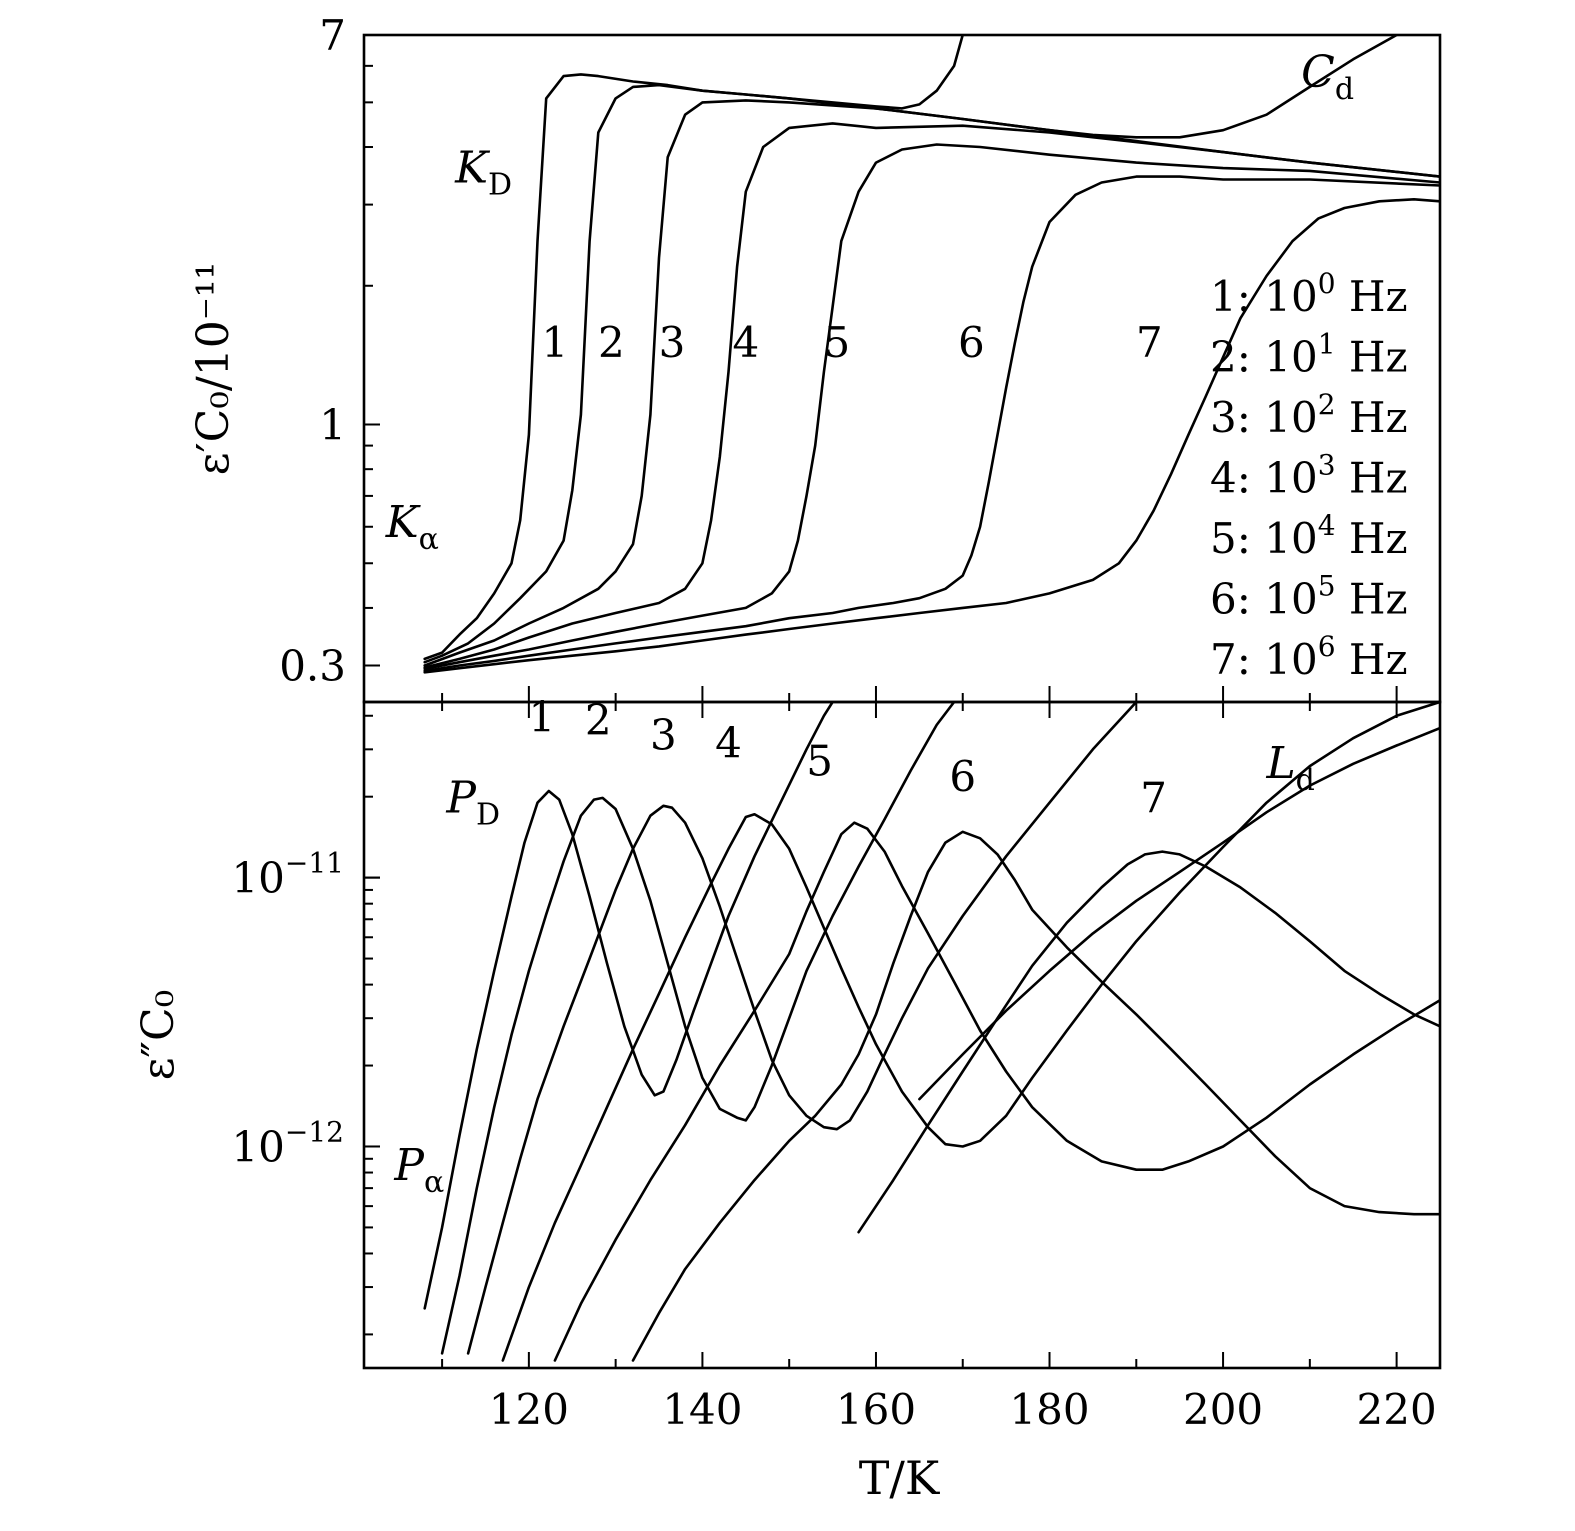 The height and width of the screenshot is (1531, 1575). What do you see at coordinates (1397, 1409) in the screenshot?
I see `x-tick-label: 220` at bounding box center [1397, 1409].